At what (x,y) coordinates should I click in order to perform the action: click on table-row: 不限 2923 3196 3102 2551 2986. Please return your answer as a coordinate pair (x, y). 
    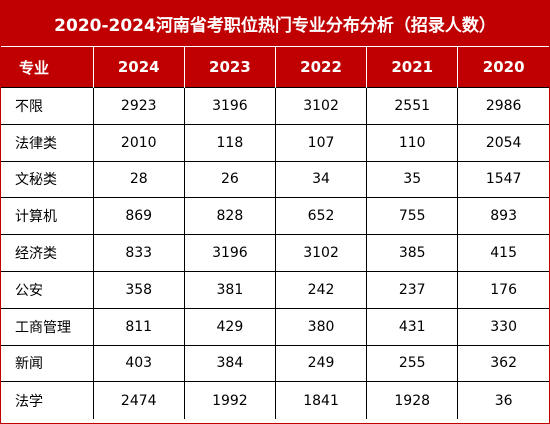
    Looking at the image, I should click on (275, 106).